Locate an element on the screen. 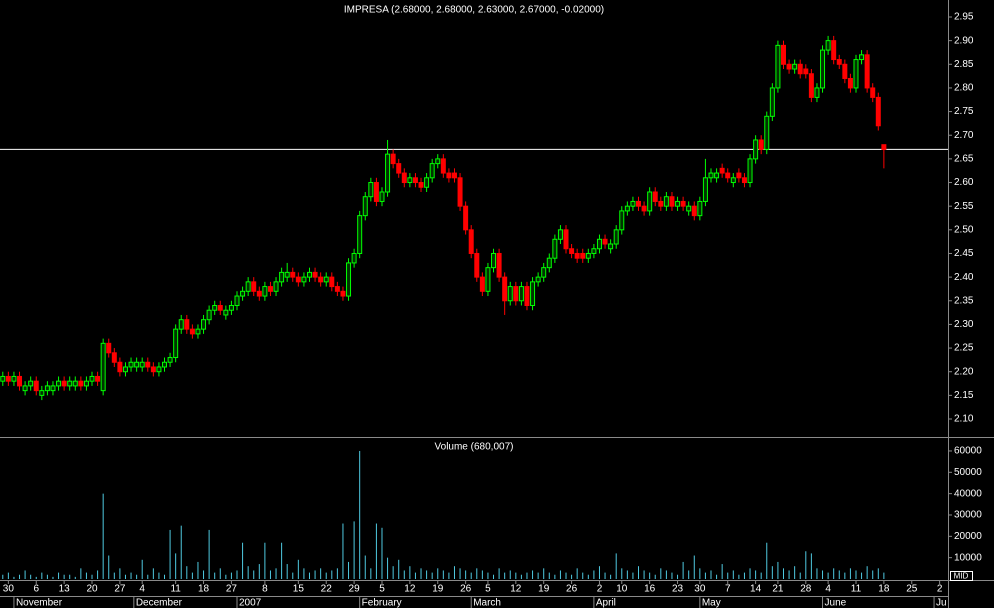 The width and height of the screenshot is (994, 608). month-label: June is located at coordinates (836, 603).